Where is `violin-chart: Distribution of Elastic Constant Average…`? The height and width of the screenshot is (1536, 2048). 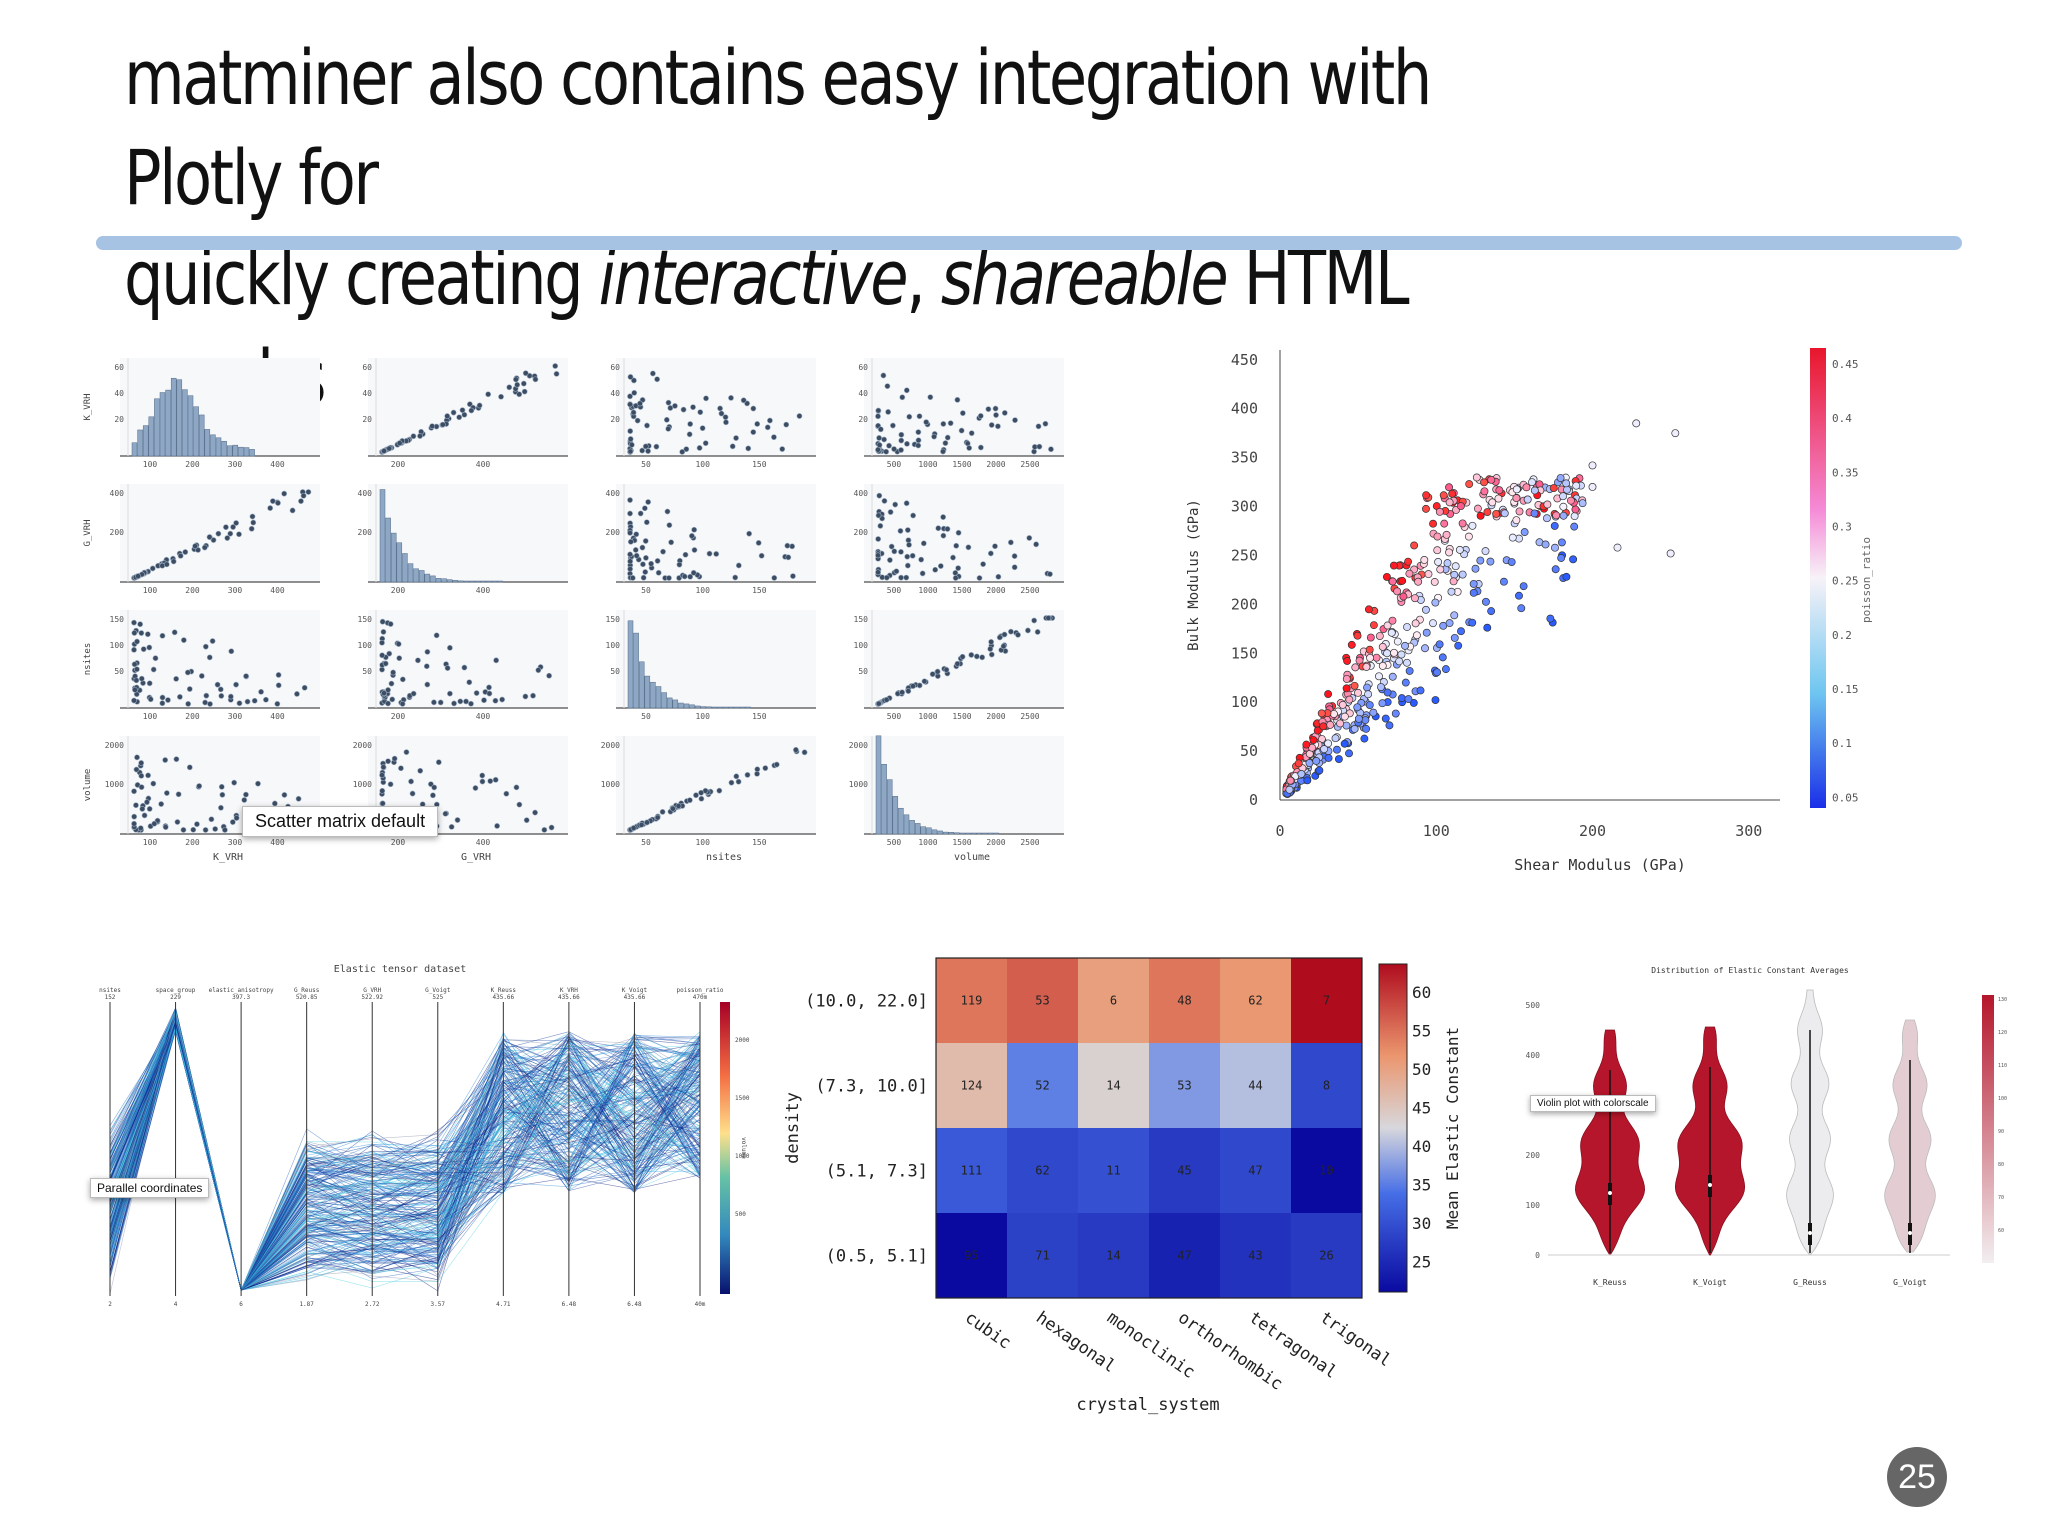
violin-chart: Distribution of Elastic Constant Average… is located at coordinates (1760, 1135).